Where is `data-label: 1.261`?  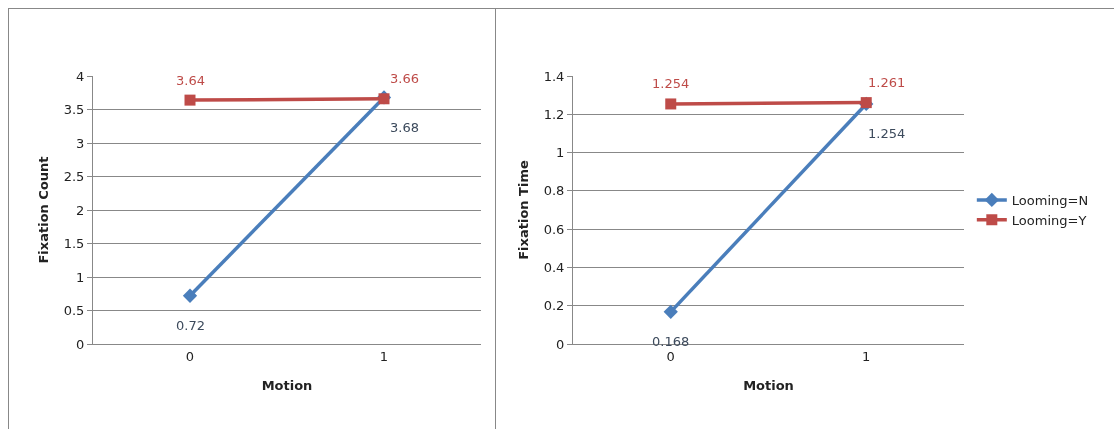
data-label: 1.261 is located at coordinates (887, 82).